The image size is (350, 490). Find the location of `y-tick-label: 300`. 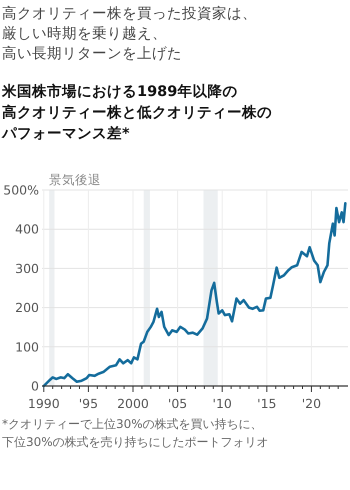

y-tick-label: 300 is located at coordinates (27, 268).